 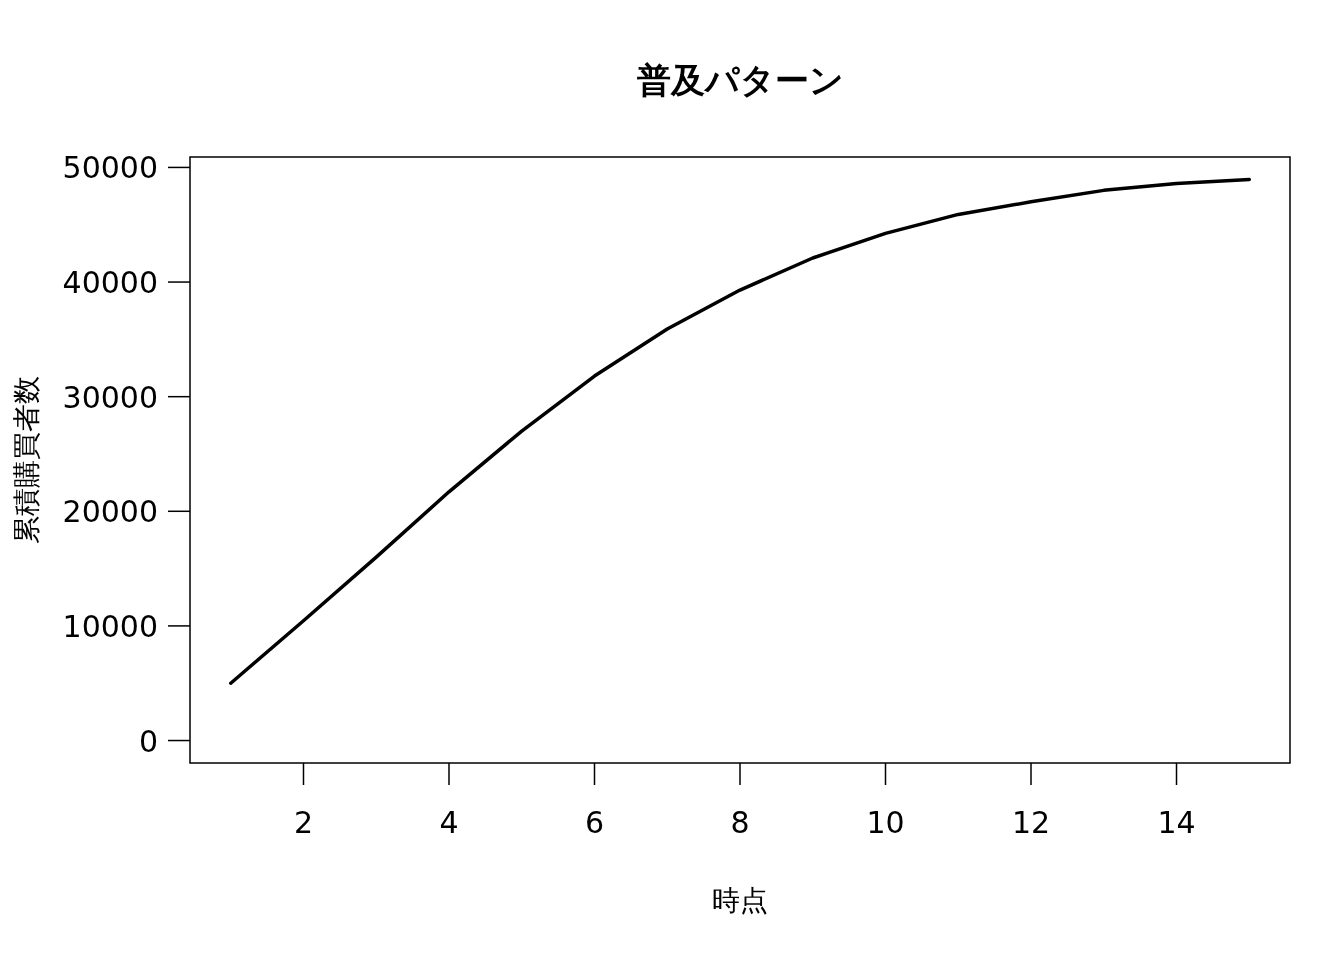 What do you see at coordinates (885, 822) in the screenshot?
I see `x-tick-label: 10` at bounding box center [885, 822].